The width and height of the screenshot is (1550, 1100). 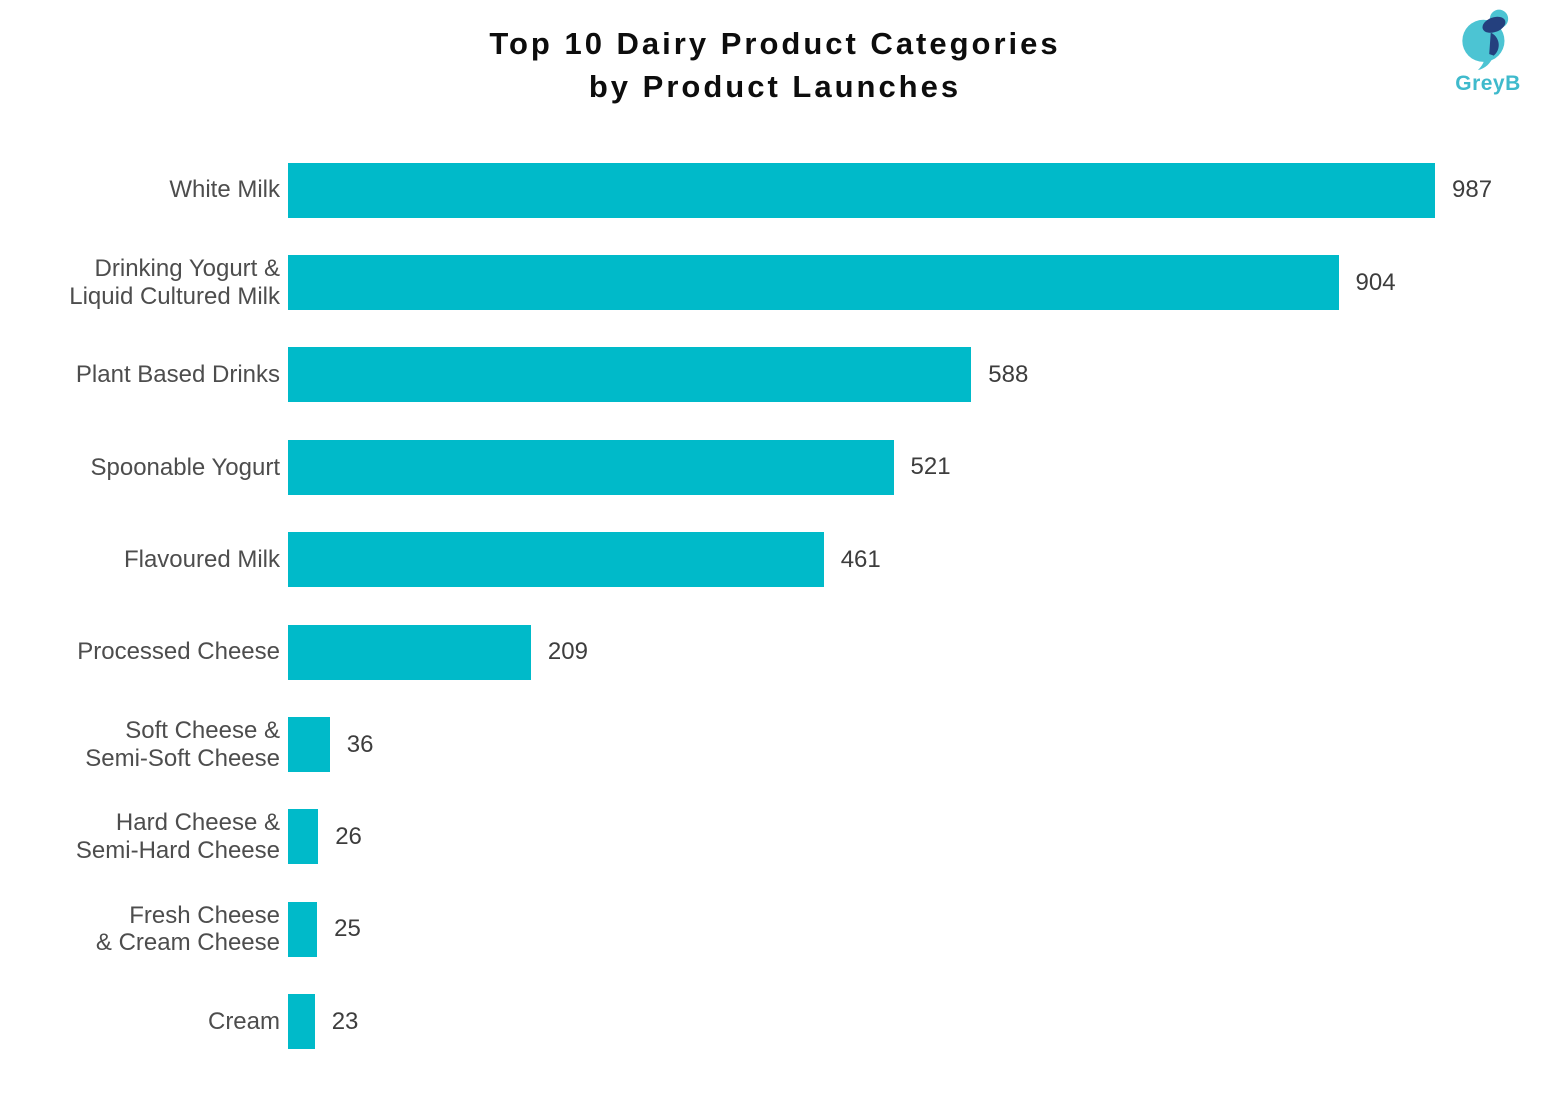 I want to click on bar-row: Soft Cheese & Semi-Soft Cheese 36, so click(x=775, y=744).